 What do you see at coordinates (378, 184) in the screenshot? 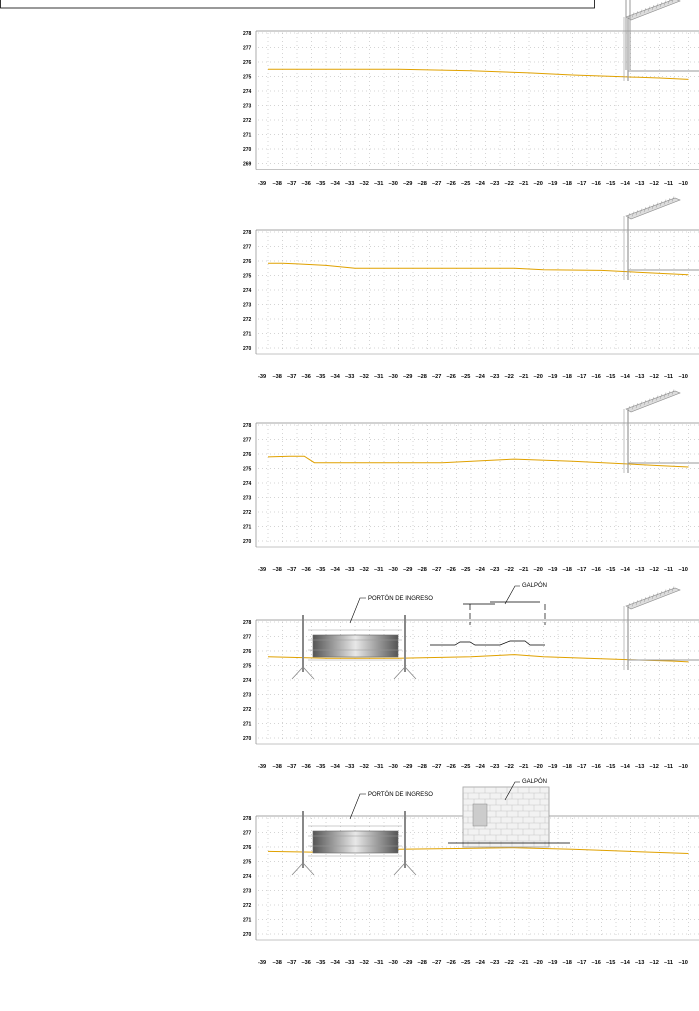
I see `x-tick-label: –31` at bounding box center [378, 184].